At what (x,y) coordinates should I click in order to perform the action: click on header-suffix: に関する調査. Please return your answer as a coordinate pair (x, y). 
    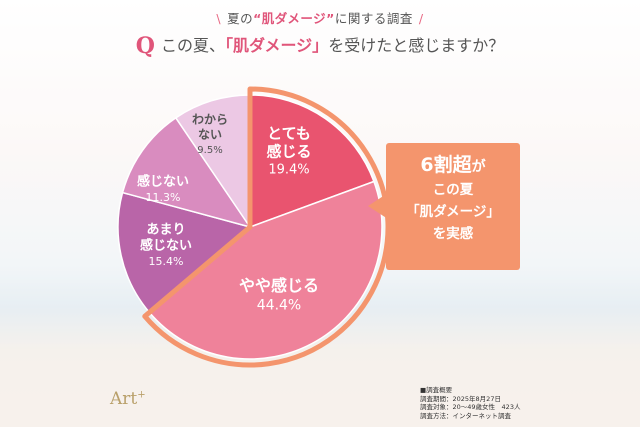
    Looking at the image, I should click on (373, 18).